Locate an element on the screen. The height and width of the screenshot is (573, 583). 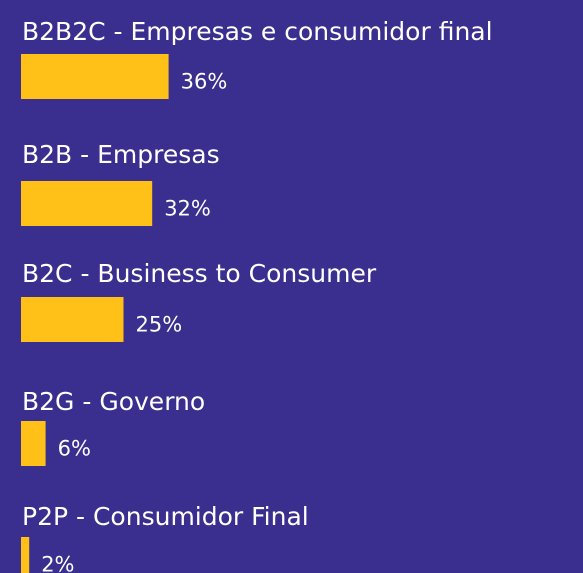
category-label: B2C - Business to Consumer is located at coordinates (199, 273).